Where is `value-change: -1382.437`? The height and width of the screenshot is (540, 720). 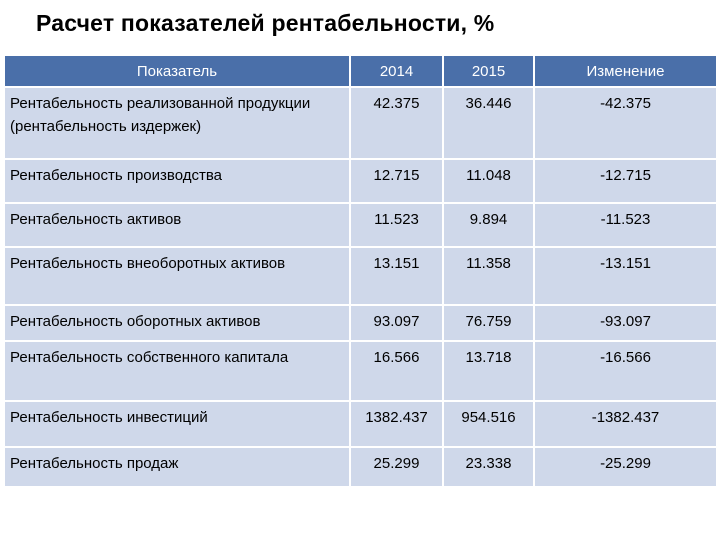
value-change: -1382.437 is located at coordinates (625, 424).